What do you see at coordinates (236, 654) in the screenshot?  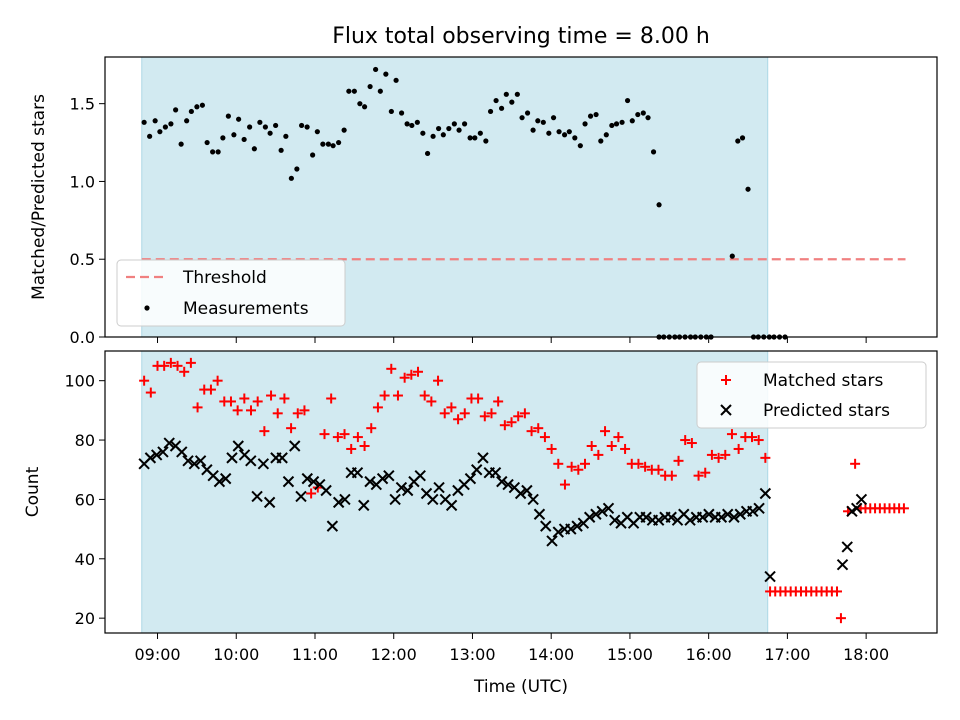 I see `x-tick-label: 10:00` at bounding box center [236, 654].